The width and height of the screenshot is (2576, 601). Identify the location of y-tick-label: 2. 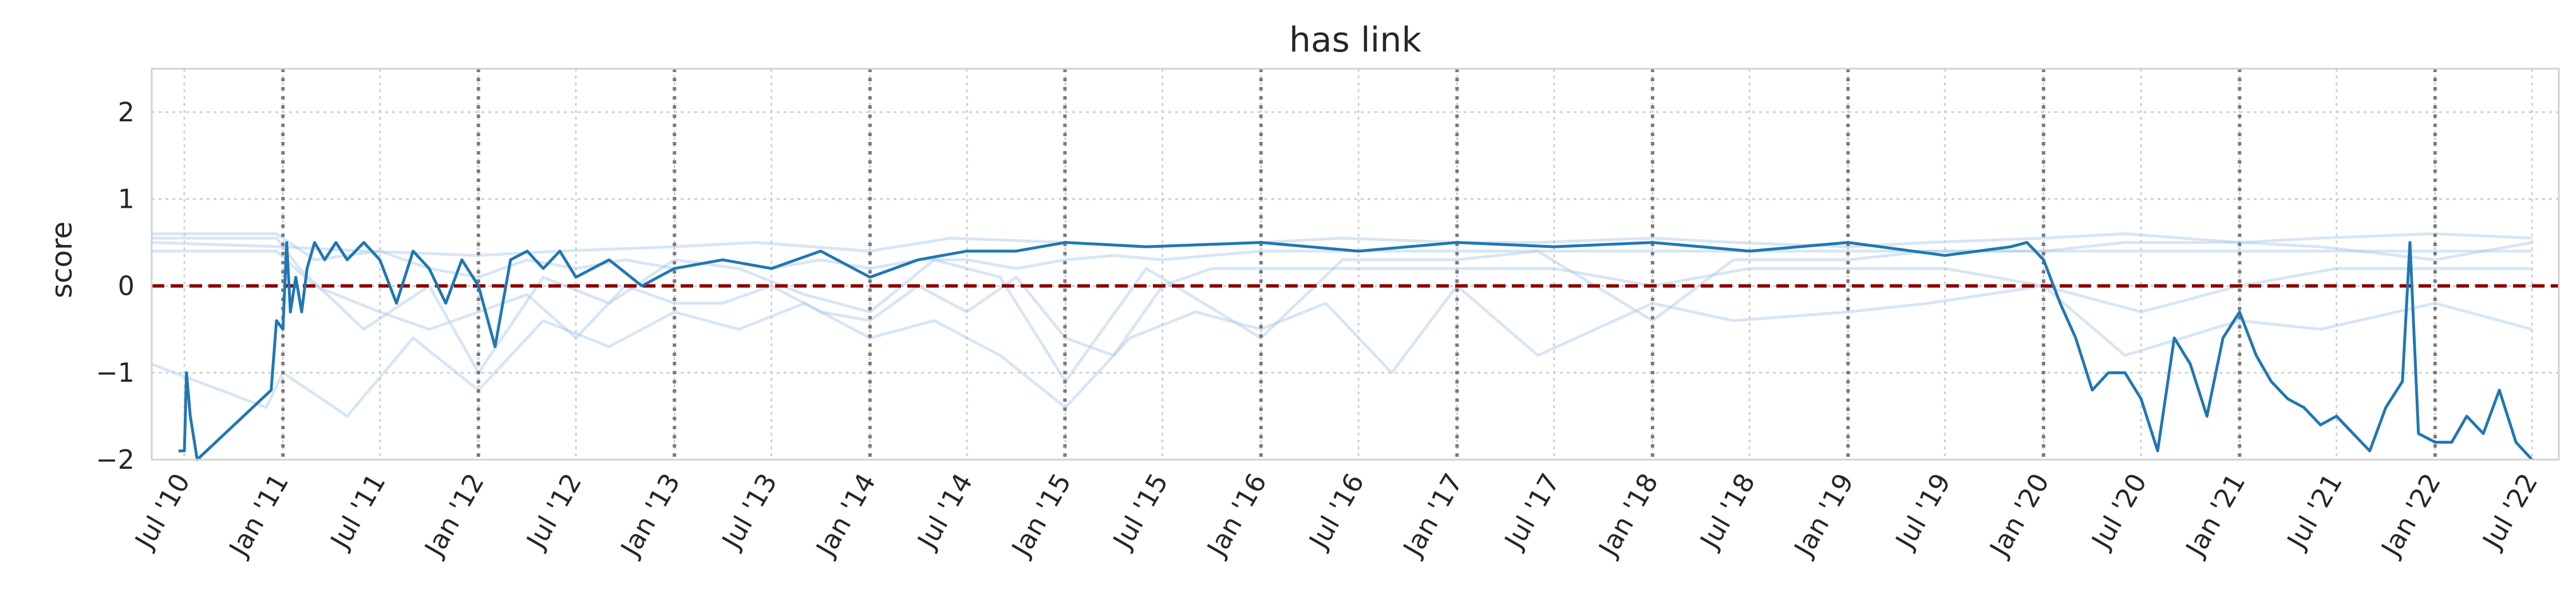
(126, 112).